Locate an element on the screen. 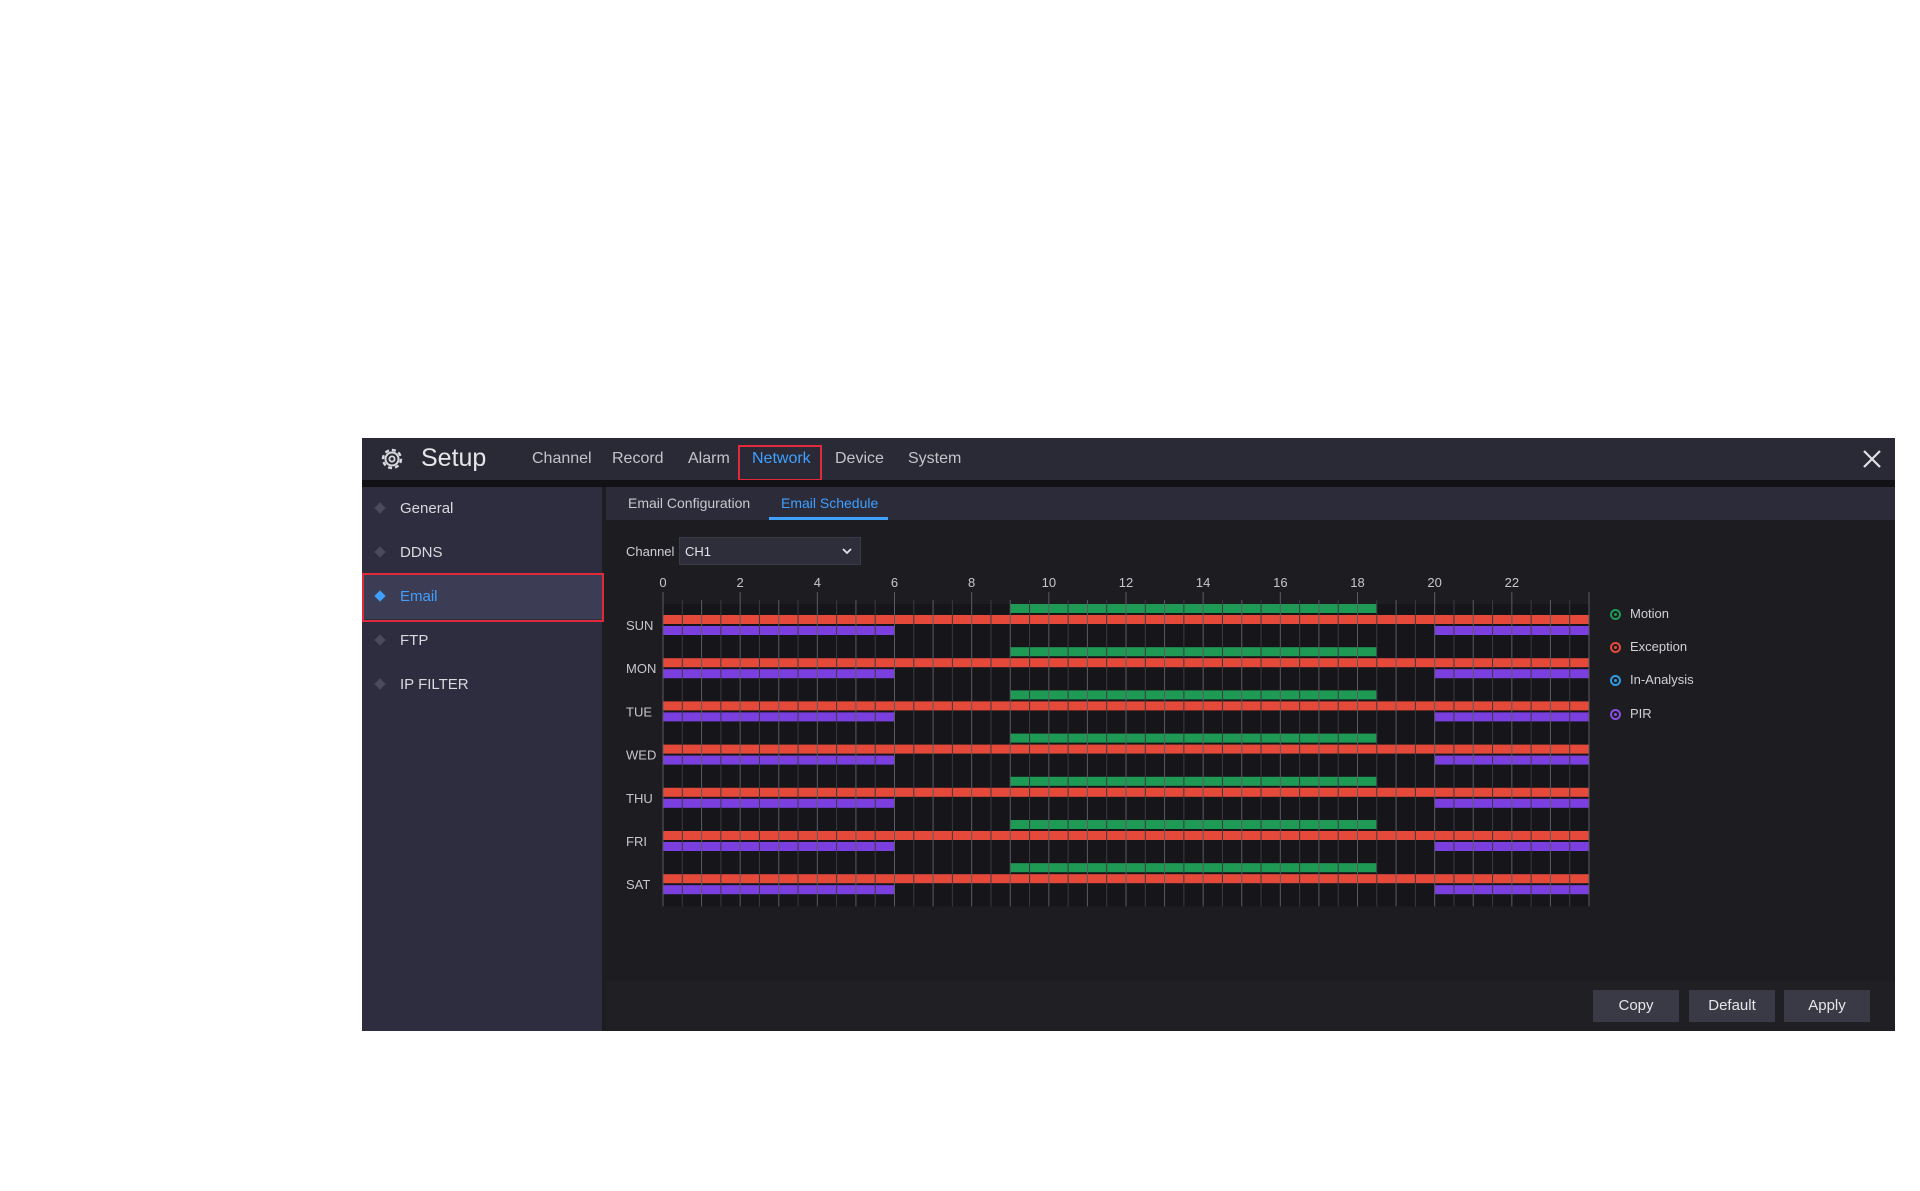  legend-pir: PIR is located at coordinates (1670, 716).